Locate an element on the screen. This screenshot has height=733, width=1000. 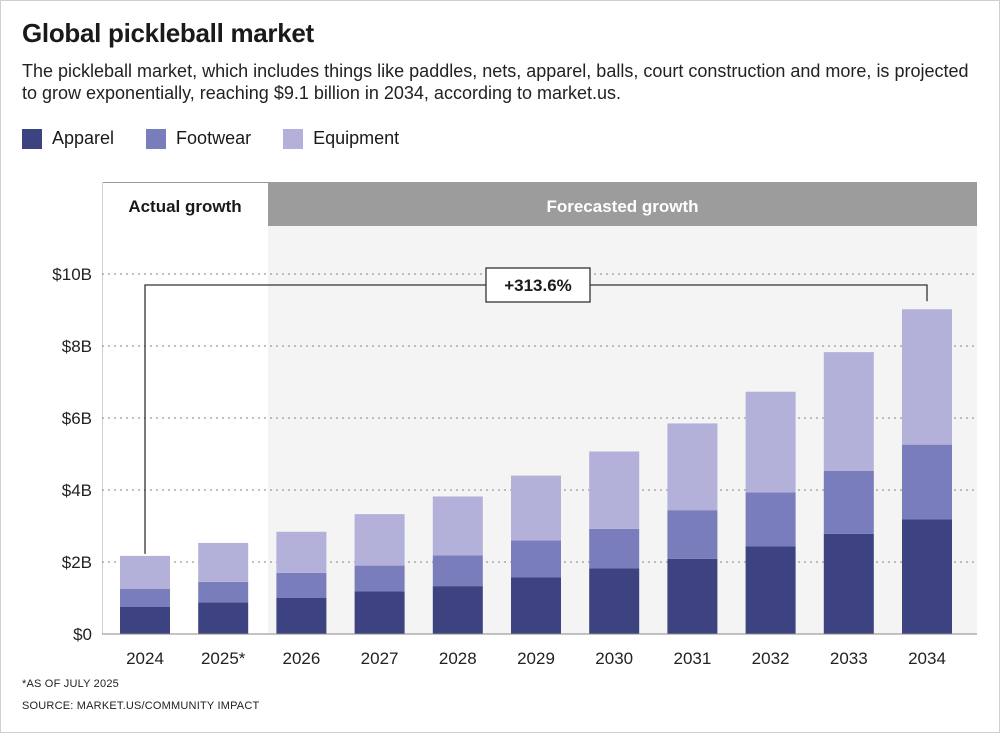
y-tick-label: $8B is located at coordinates (77, 346).